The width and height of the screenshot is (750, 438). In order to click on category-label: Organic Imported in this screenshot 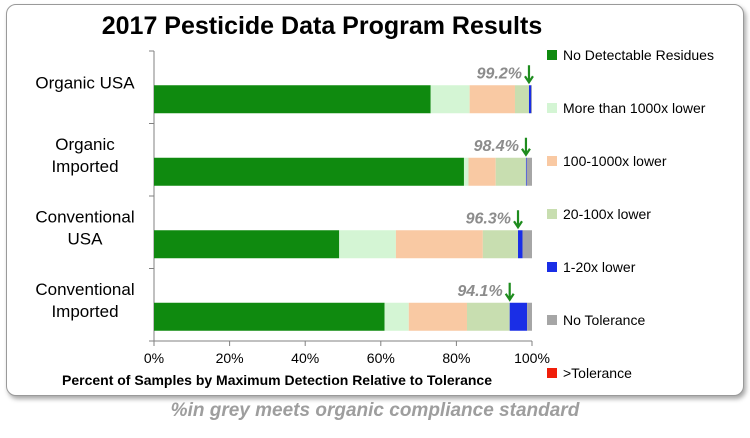, I will do `click(84, 155)`.